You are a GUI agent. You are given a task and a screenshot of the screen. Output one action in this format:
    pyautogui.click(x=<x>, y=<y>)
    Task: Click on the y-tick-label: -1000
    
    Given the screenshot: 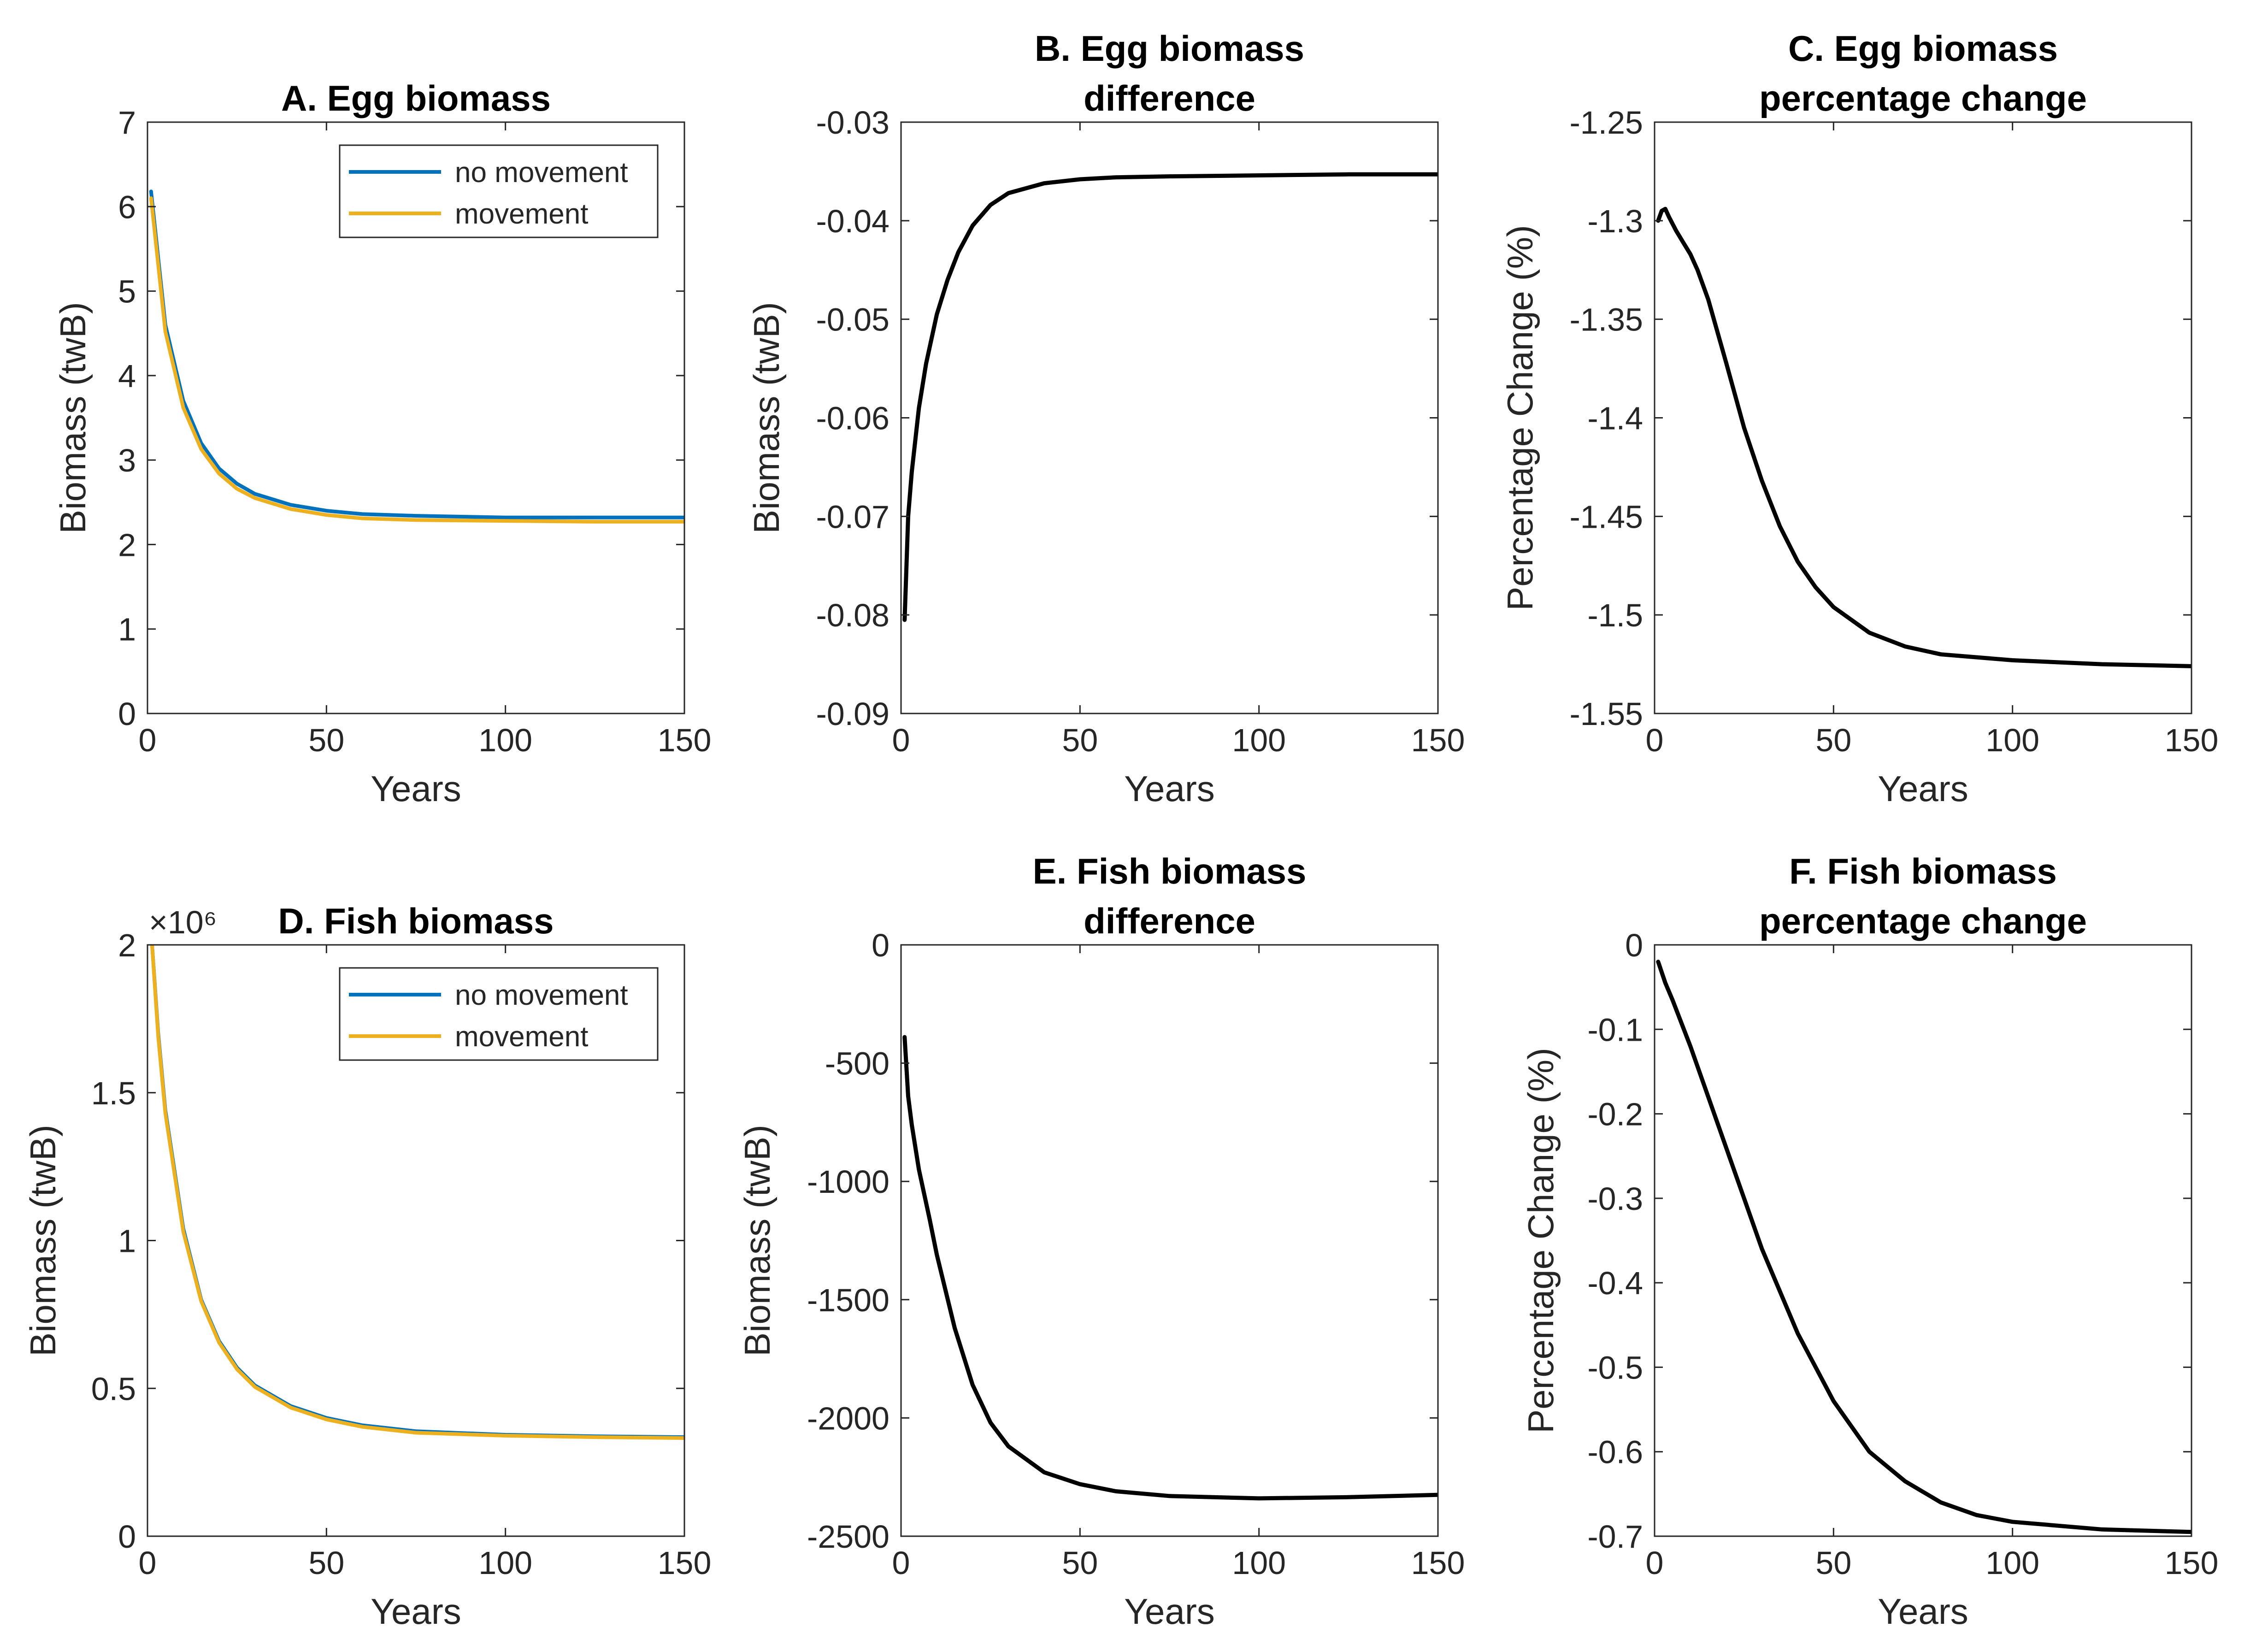 What is the action you would take?
    pyautogui.click(x=848, y=1182)
    